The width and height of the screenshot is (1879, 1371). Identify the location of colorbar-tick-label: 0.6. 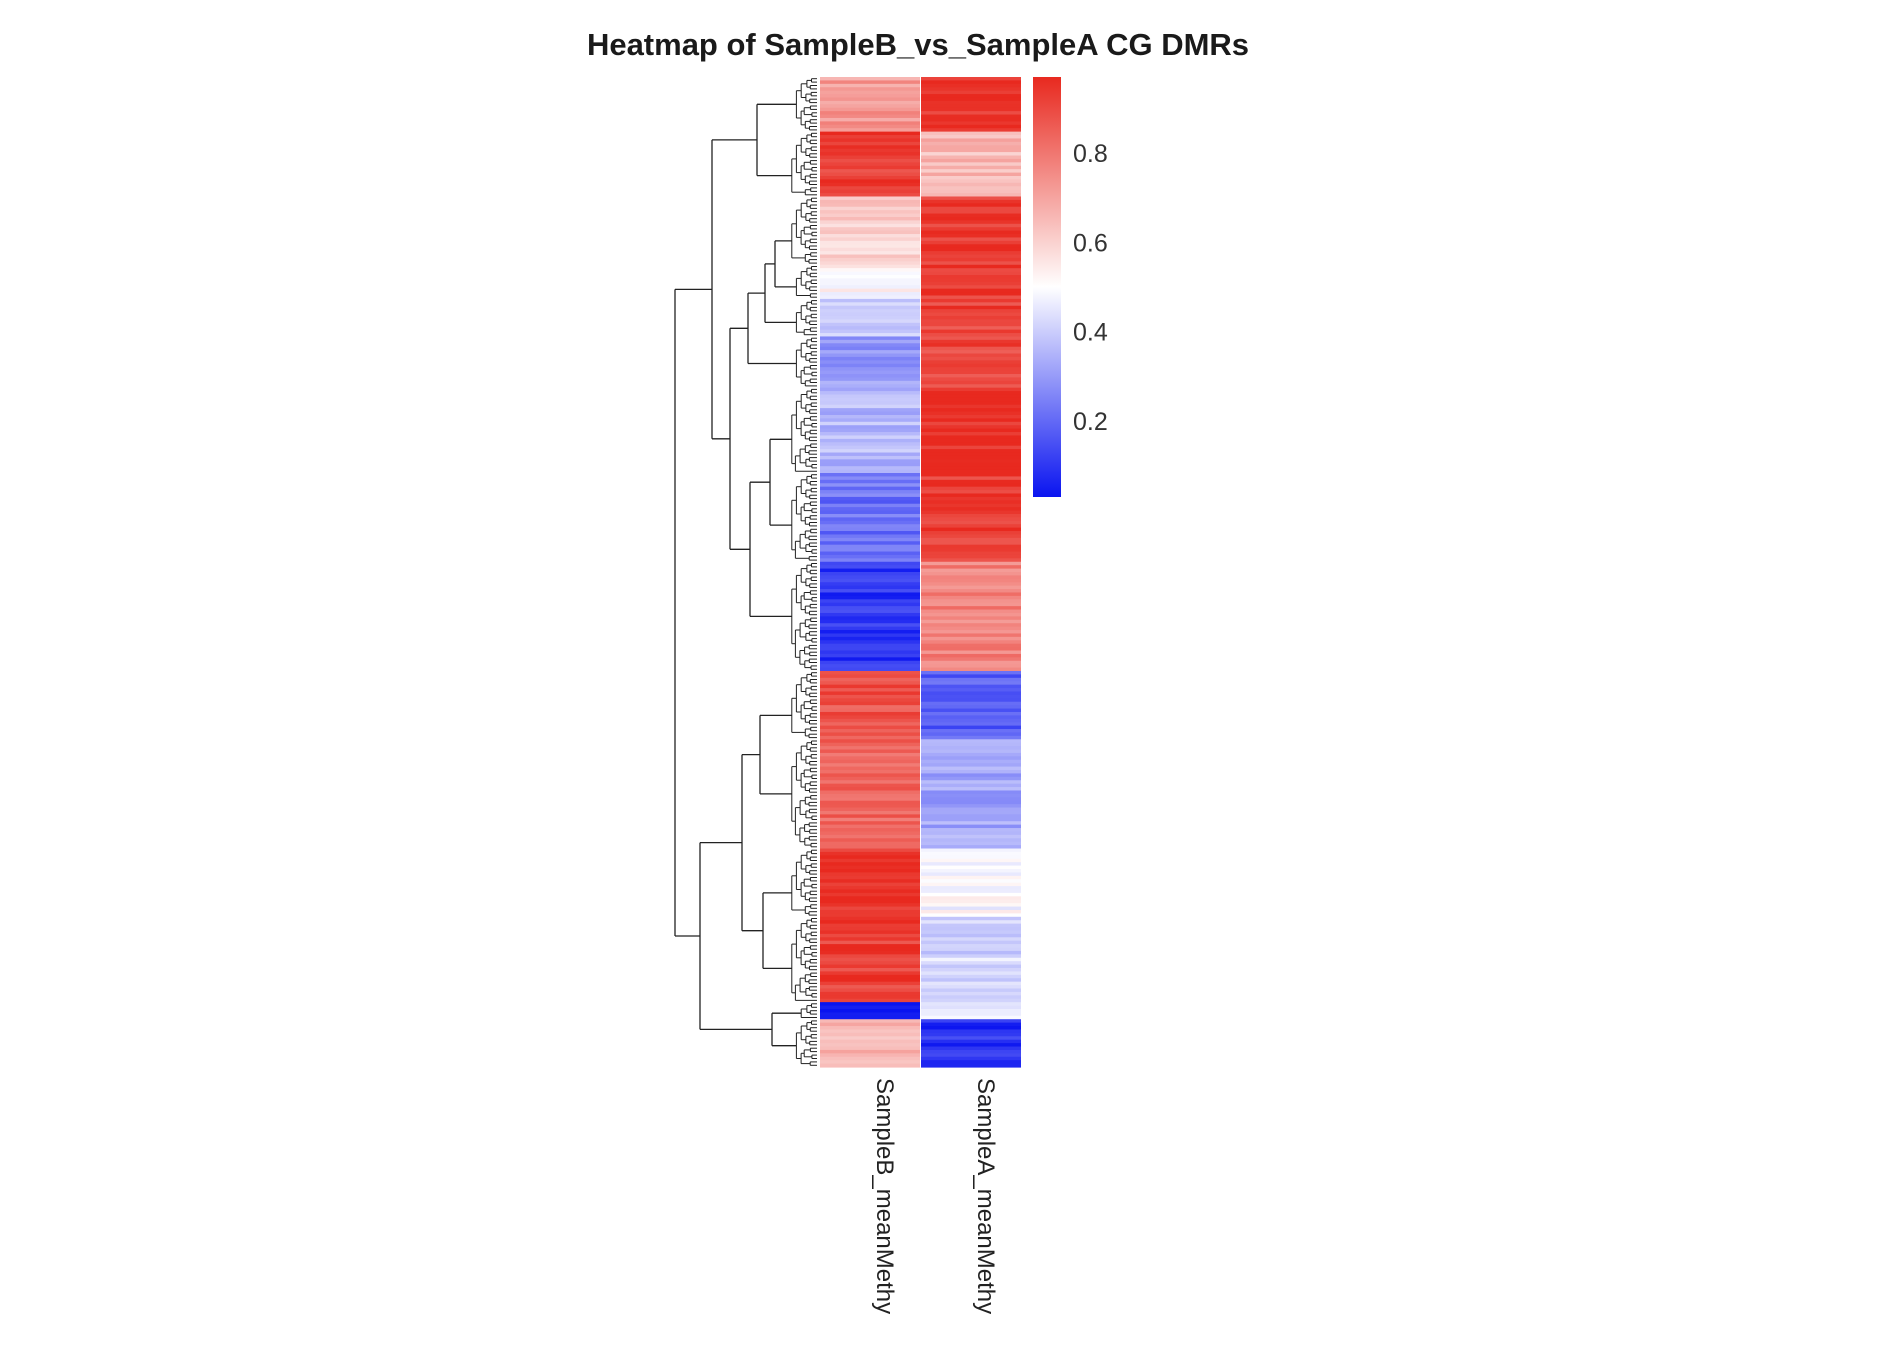
(1090, 243).